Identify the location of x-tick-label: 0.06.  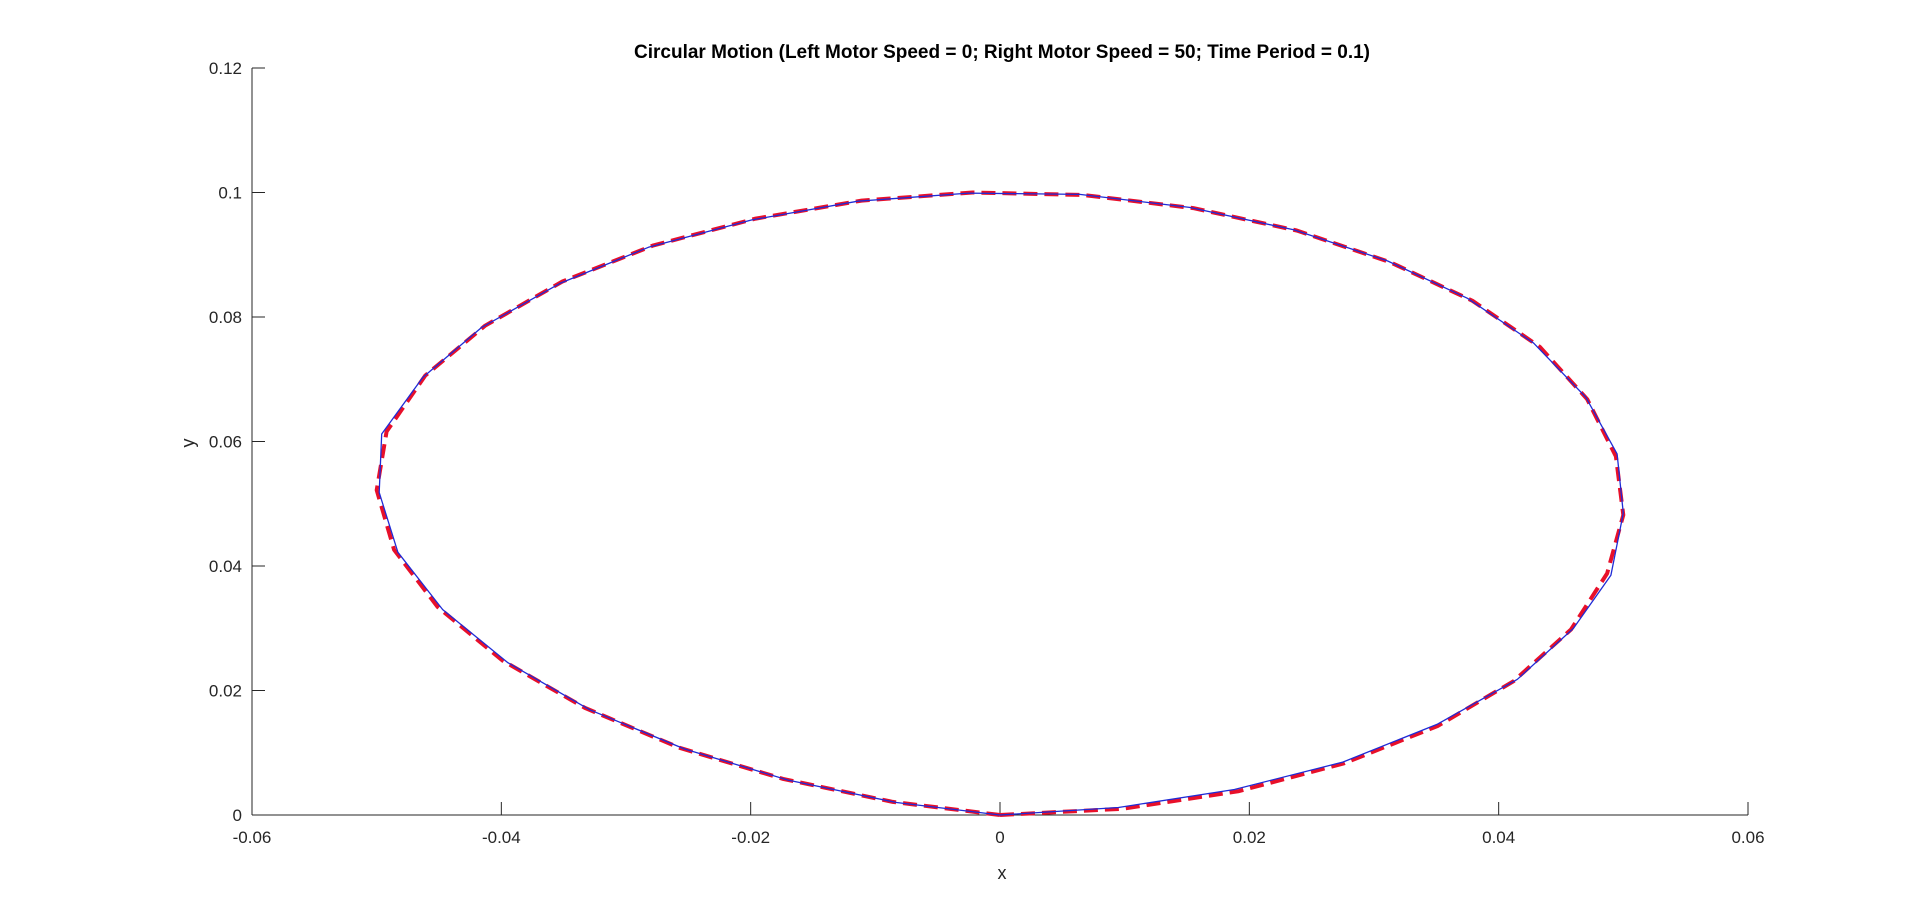
(1747, 837).